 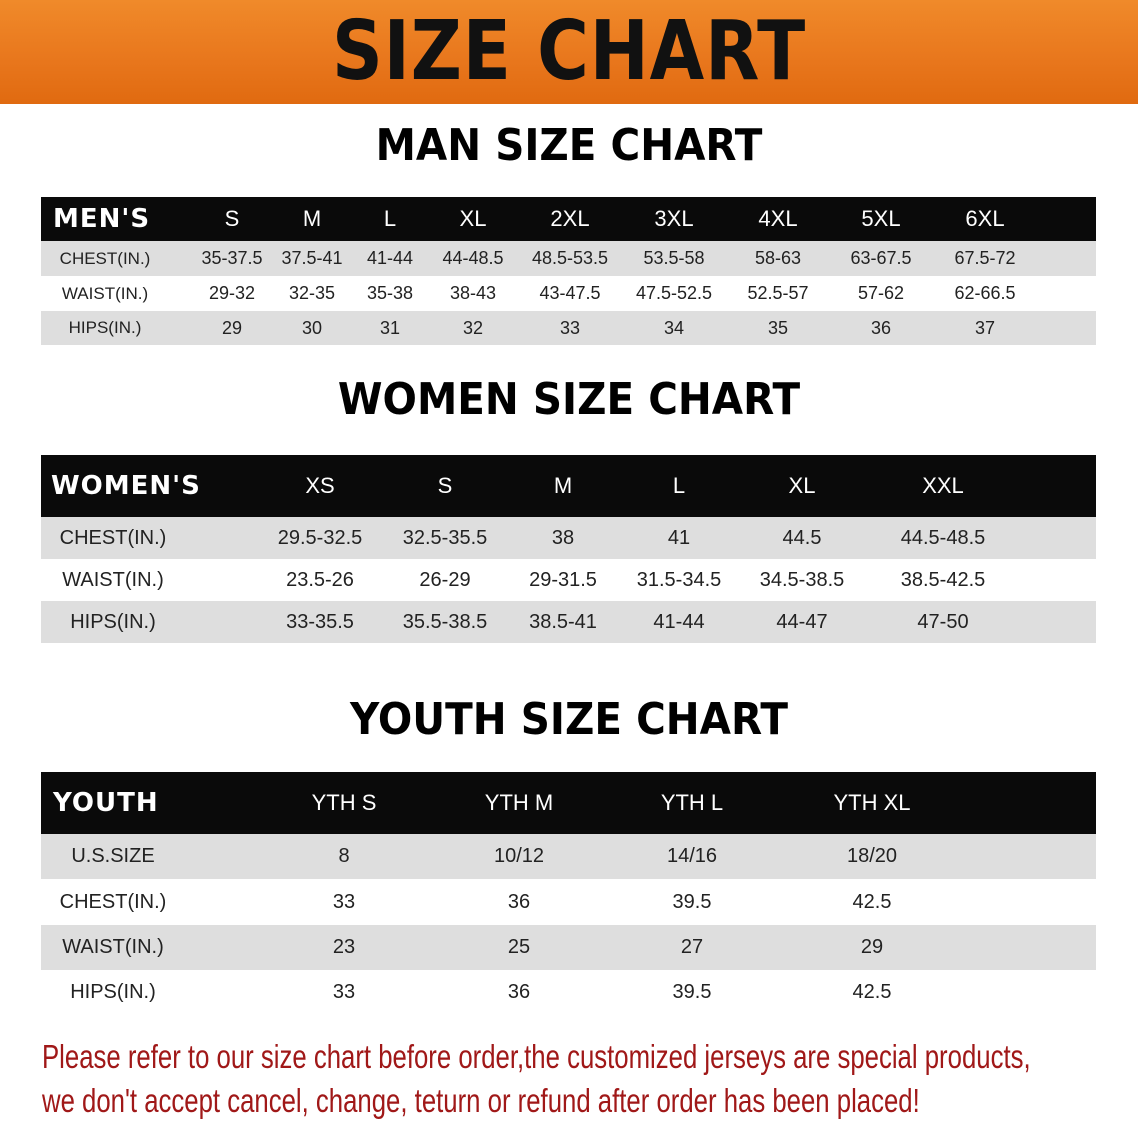 What do you see at coordinates (943, 579) in the screenshot?
I see `table-cell: 38.5-42.5` at bounding box center [943, 579].